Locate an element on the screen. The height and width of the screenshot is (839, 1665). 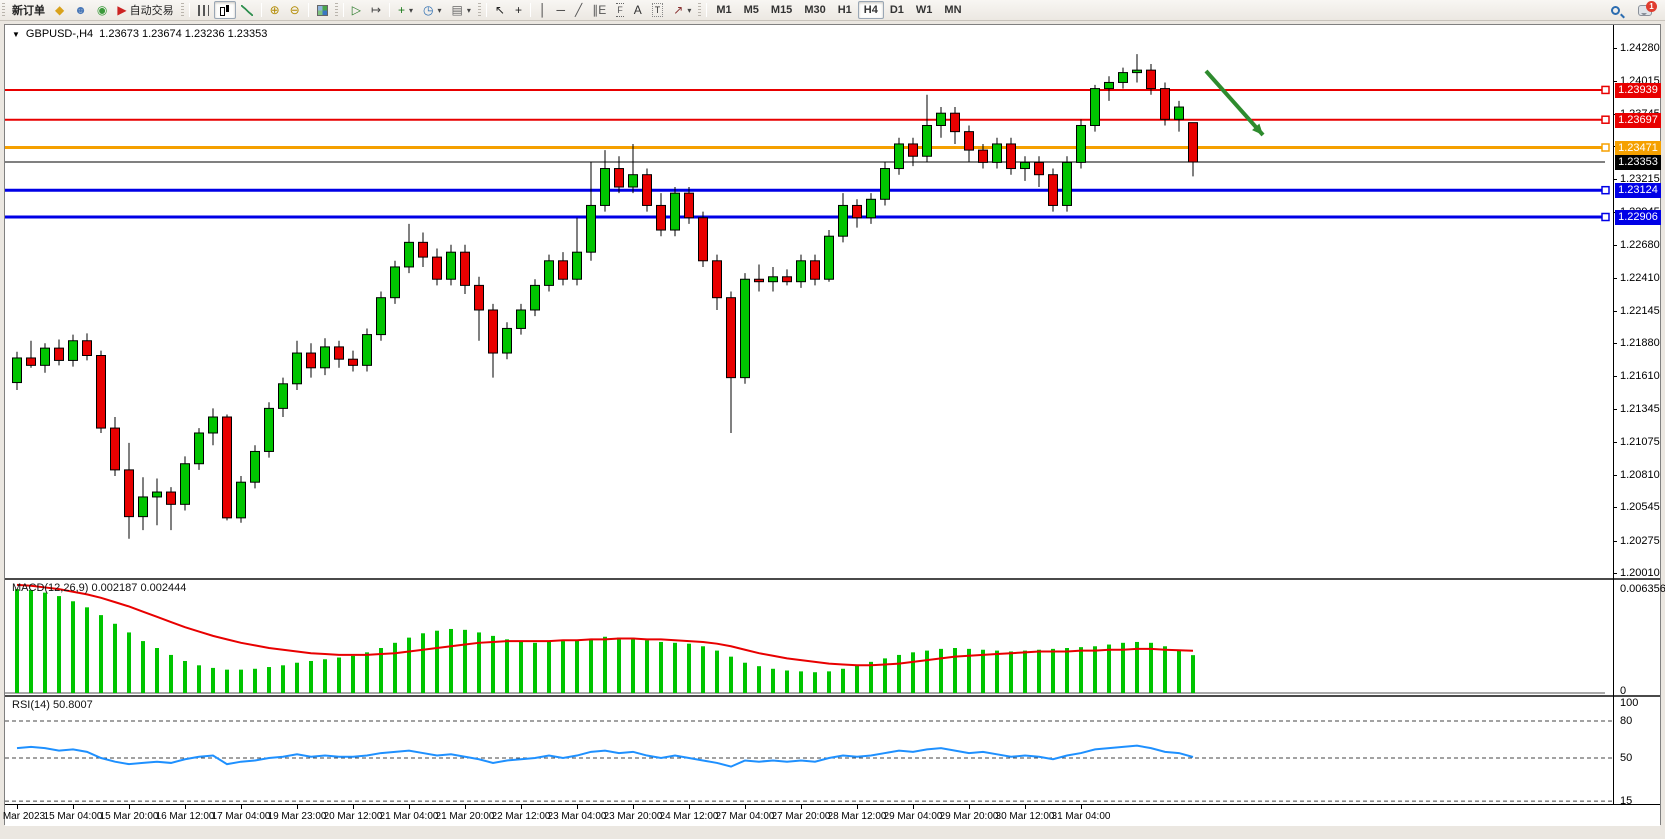
timeframe-m5-button: M5 is located at coordinates (751, 10).